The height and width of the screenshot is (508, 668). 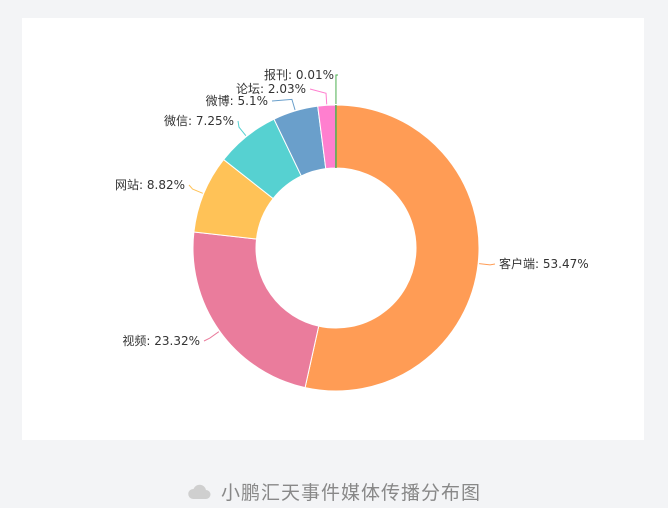 What do you see at coordinates (199, 491) in the screenshot?
I see `cloud-icon` at bounding box center [199, 491].